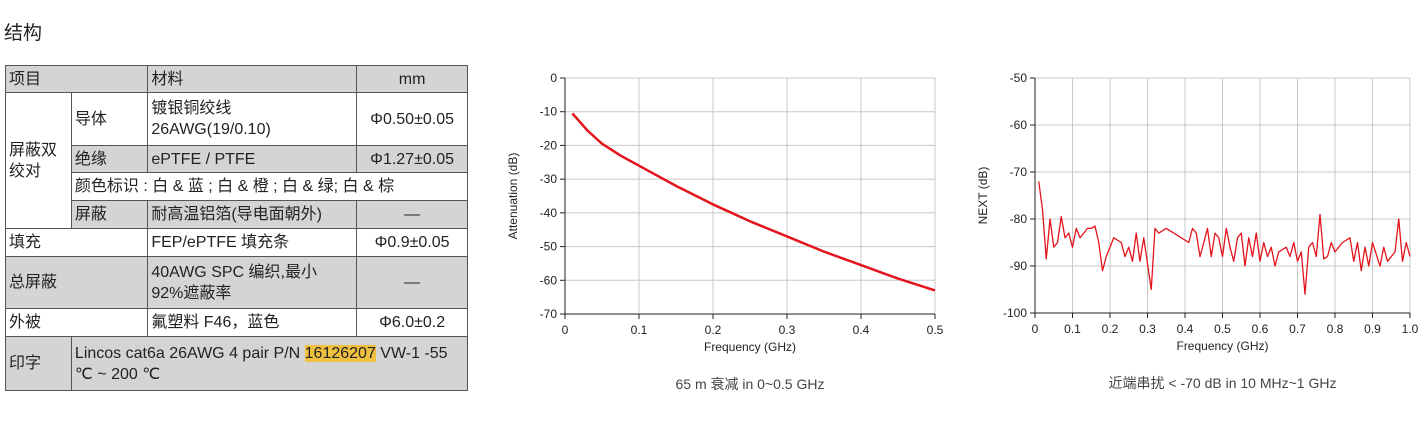  What do you see at coordinates (412, 322) in the screenshot?
I see `cell: Φ6.0±0.2` at bounding box center [412, 322].